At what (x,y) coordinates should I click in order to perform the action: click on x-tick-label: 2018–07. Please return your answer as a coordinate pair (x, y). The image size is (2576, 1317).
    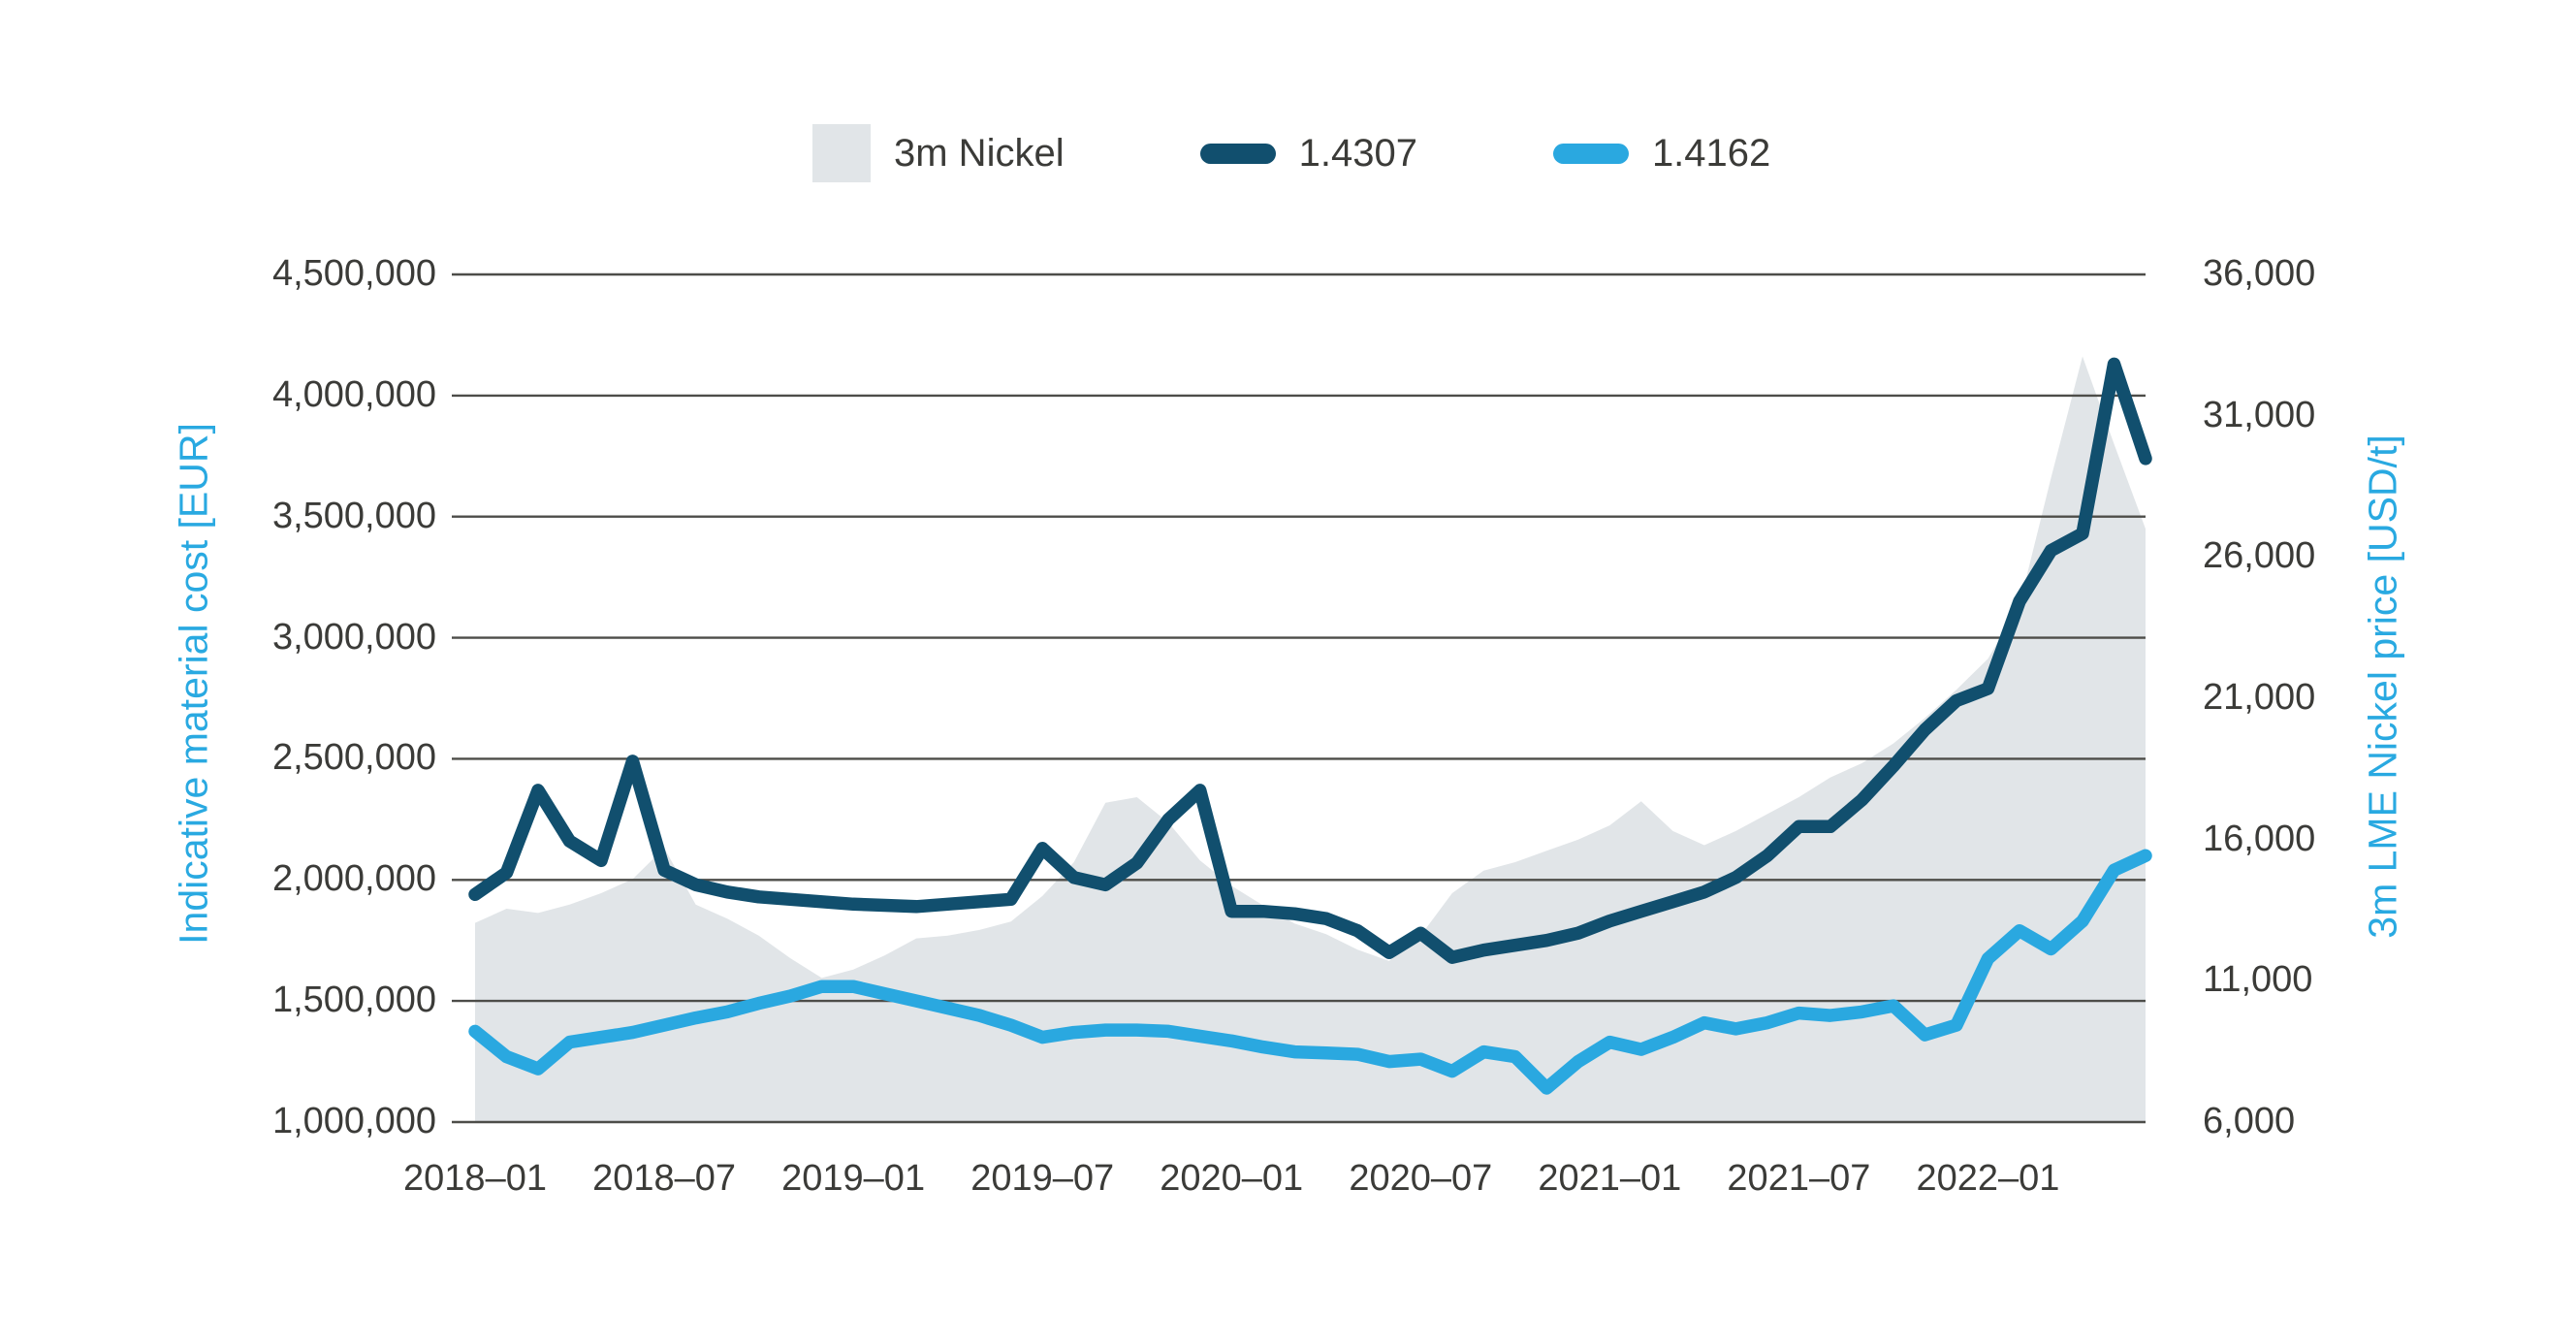
    Looking at the image, I should click on (664, 1178).